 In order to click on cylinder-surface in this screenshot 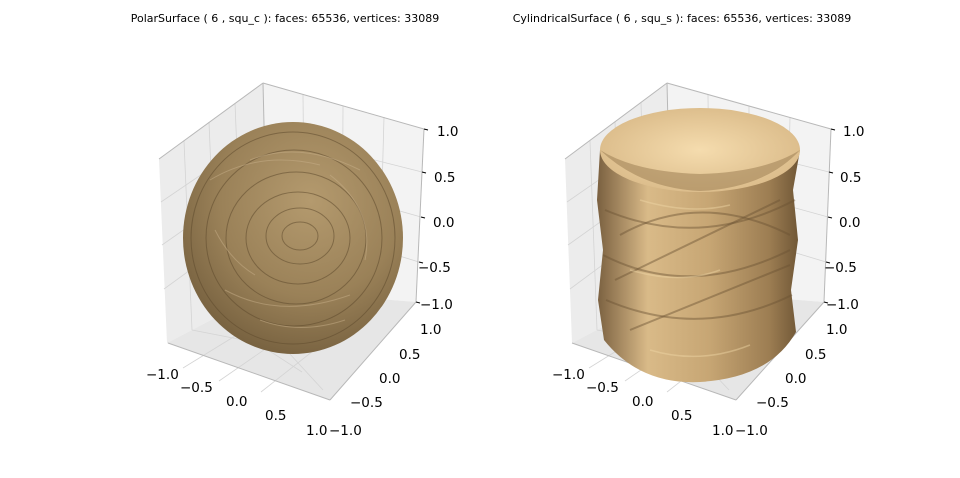, I will do `click(698, 245)`.